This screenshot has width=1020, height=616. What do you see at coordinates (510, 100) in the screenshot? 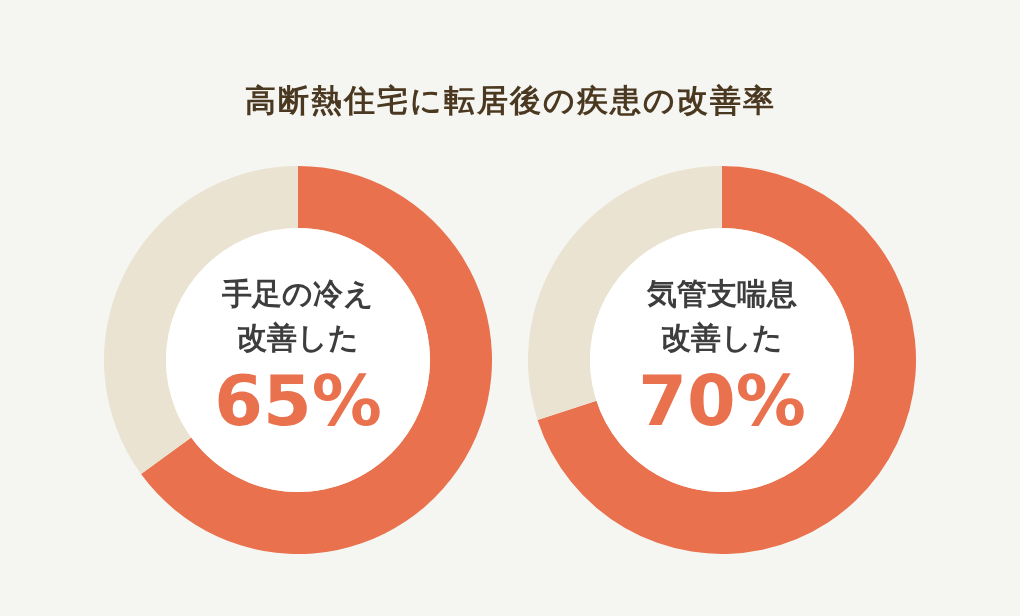
I see `chart-title: 高断熱住宅に転居後の疾患の改善率` at bounding box center [510, 100].